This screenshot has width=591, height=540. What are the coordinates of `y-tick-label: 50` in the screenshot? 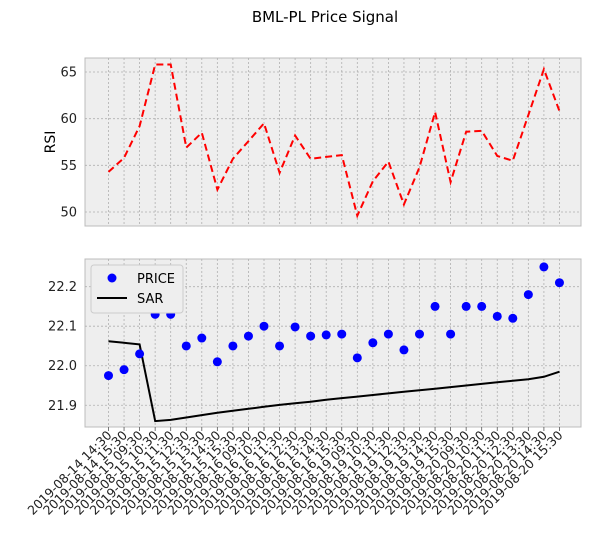 It's located at (68, 213).